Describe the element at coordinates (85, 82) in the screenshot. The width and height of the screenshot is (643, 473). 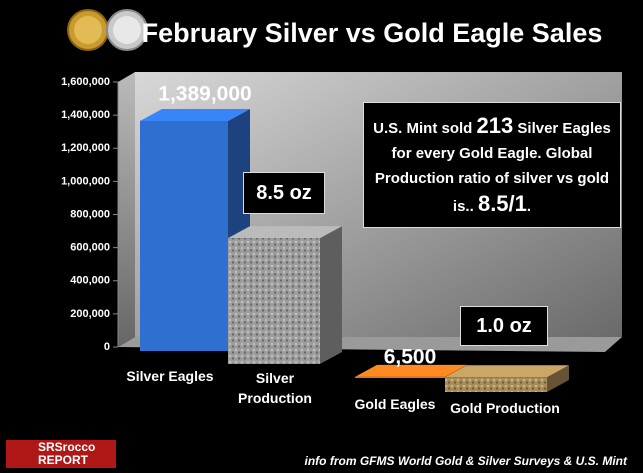
I see `y-tick-label: 1,600,000` at that location.